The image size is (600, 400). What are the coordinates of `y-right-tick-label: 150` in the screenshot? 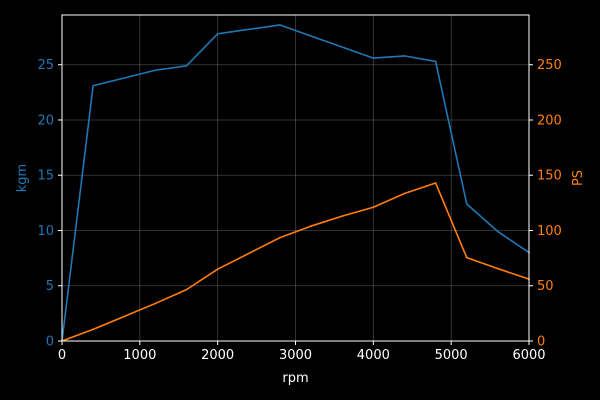 It's located at (549, 176).